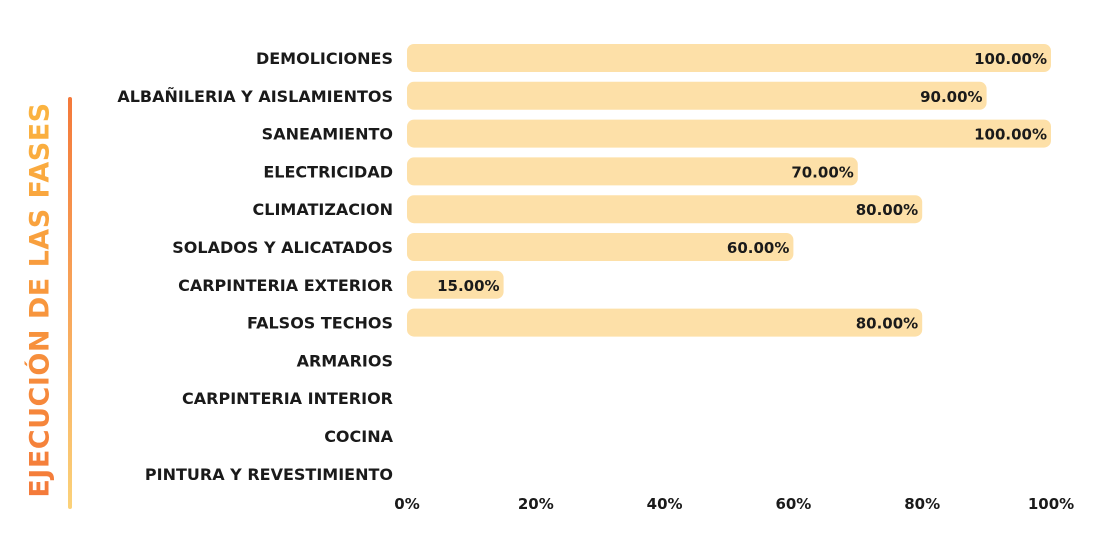 The image size is (1100, 550). Describe the element at coordinates (320, 323) in the screenshot. I see `category-label: FALSOS TECHOS` at that location.